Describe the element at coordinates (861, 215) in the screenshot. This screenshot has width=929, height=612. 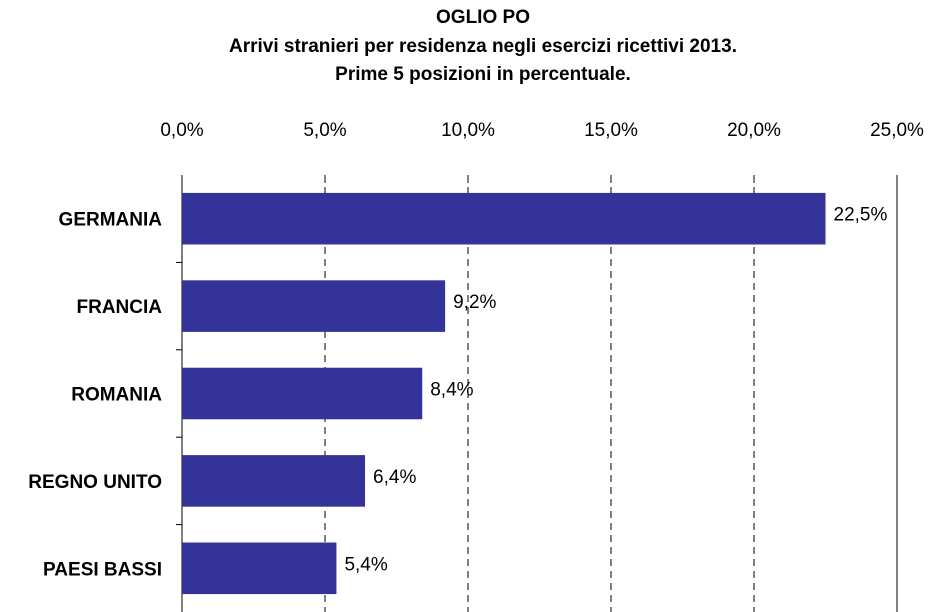
I see `value-label: 22,5%` at that location.